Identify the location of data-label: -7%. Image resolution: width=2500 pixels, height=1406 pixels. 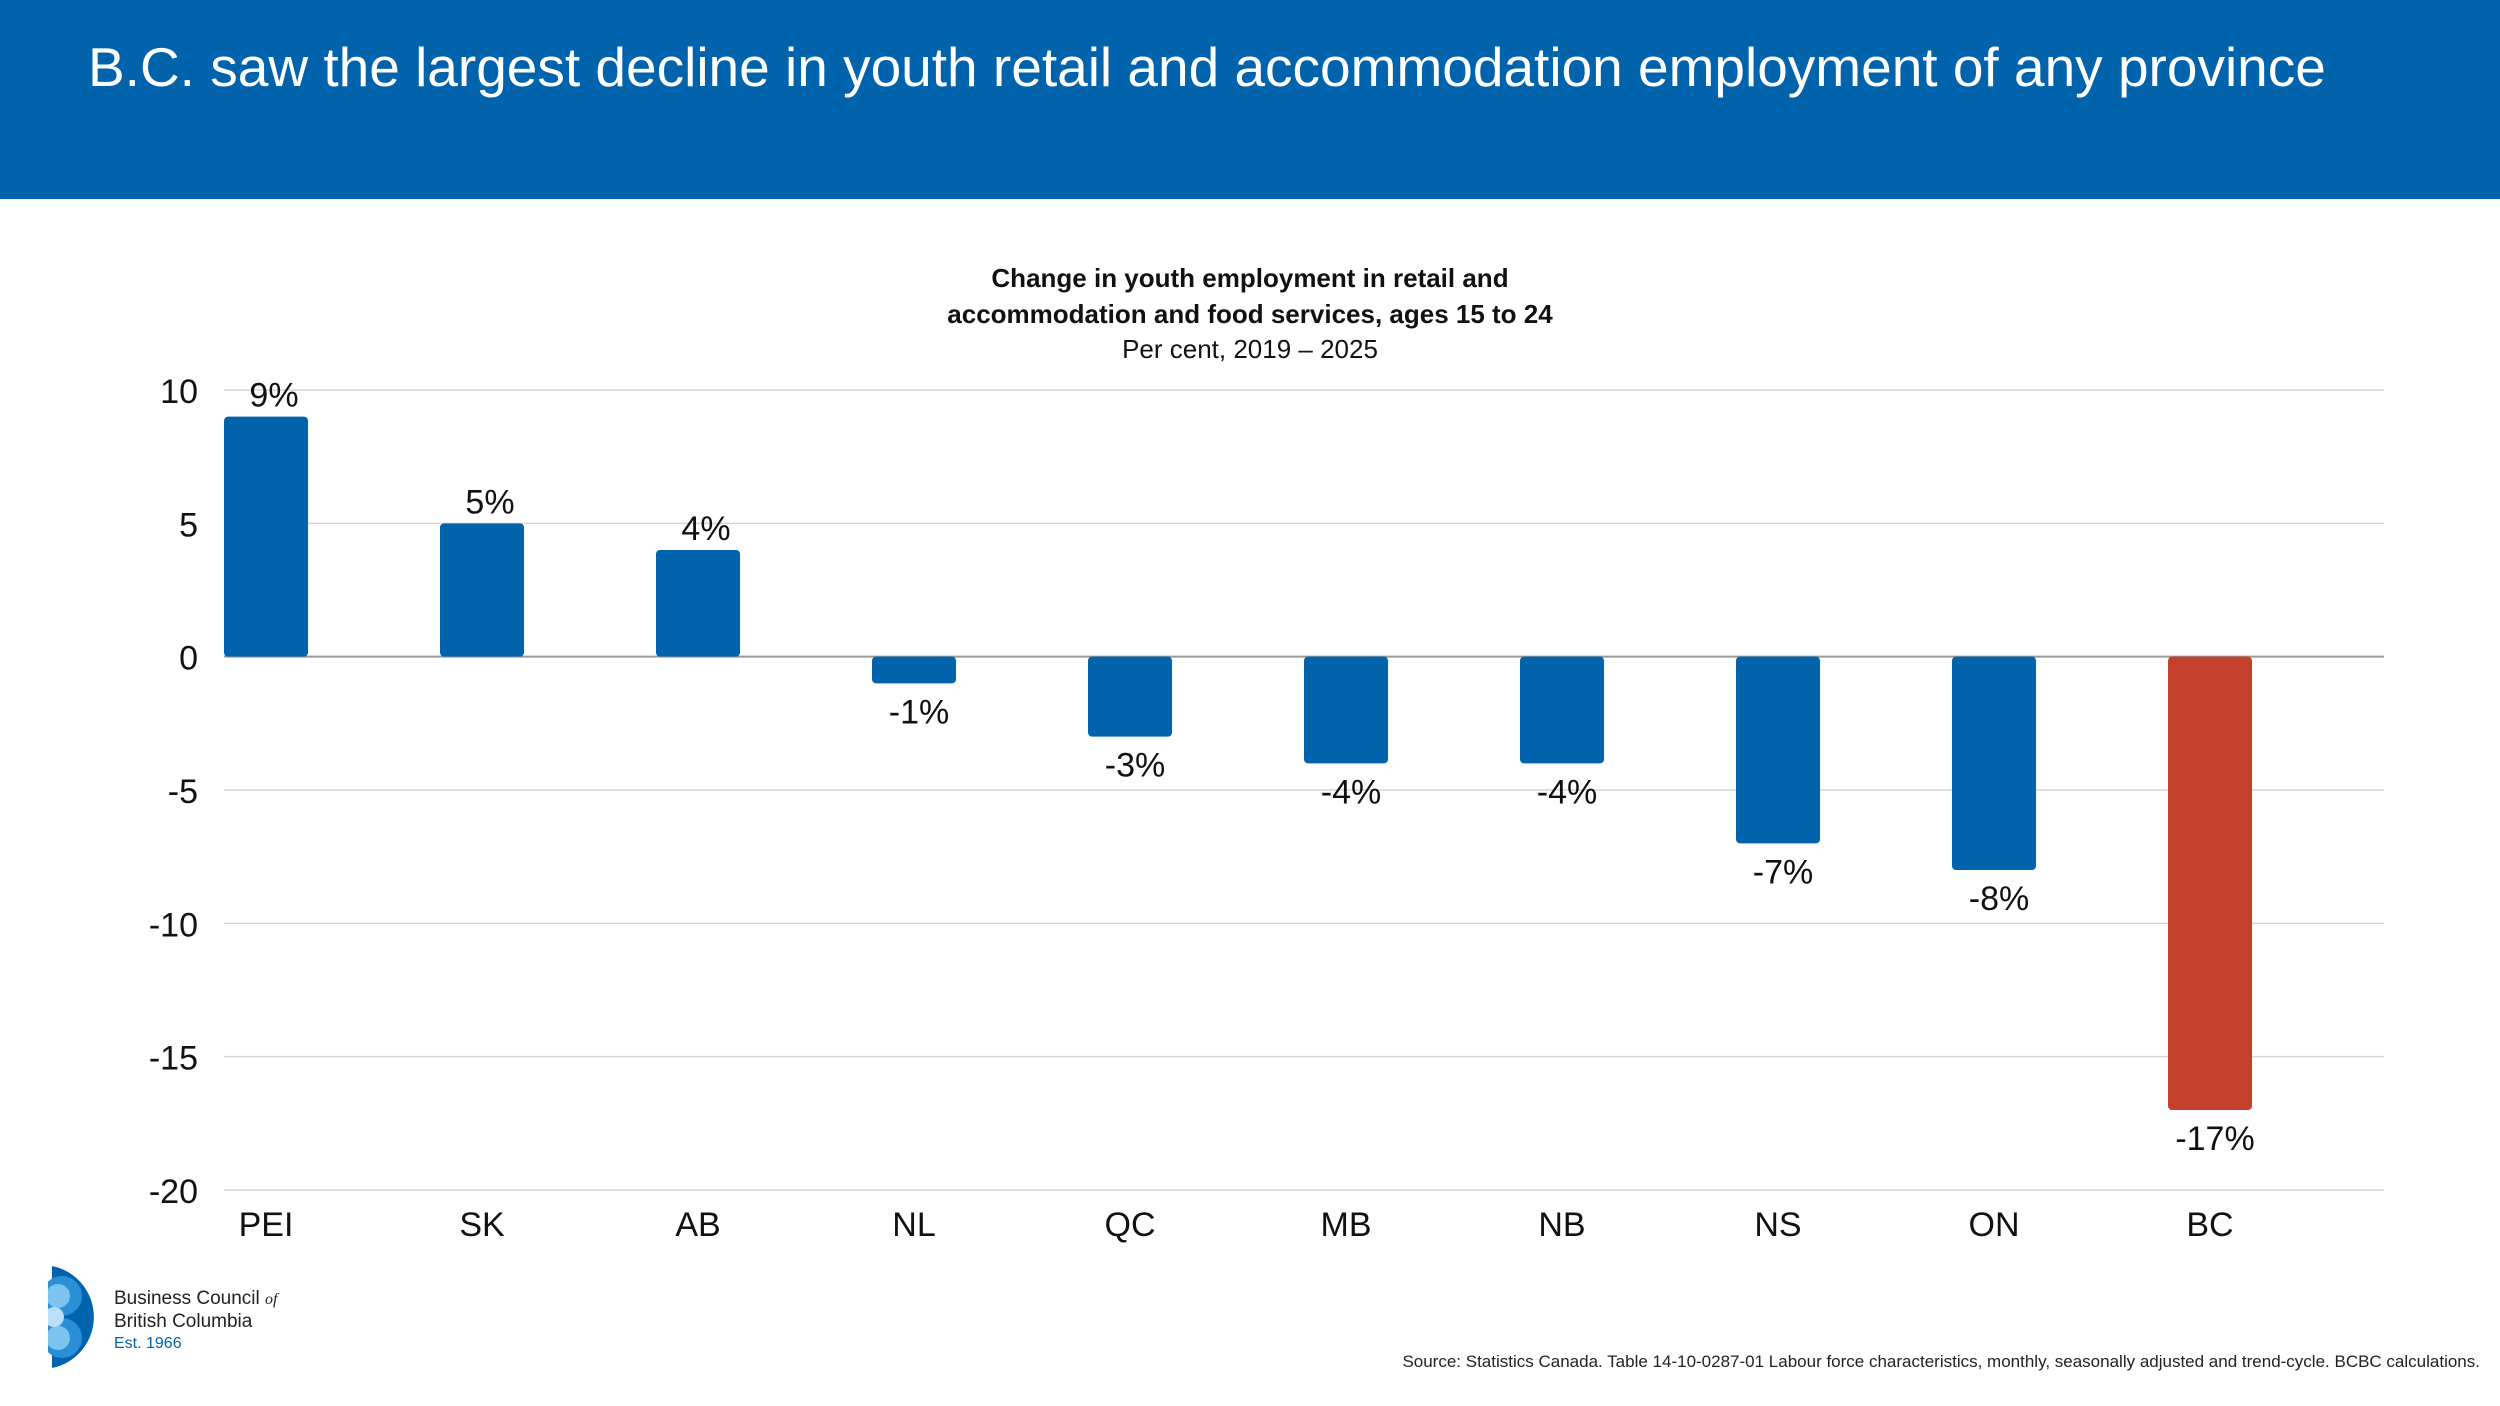
(1783, 872).